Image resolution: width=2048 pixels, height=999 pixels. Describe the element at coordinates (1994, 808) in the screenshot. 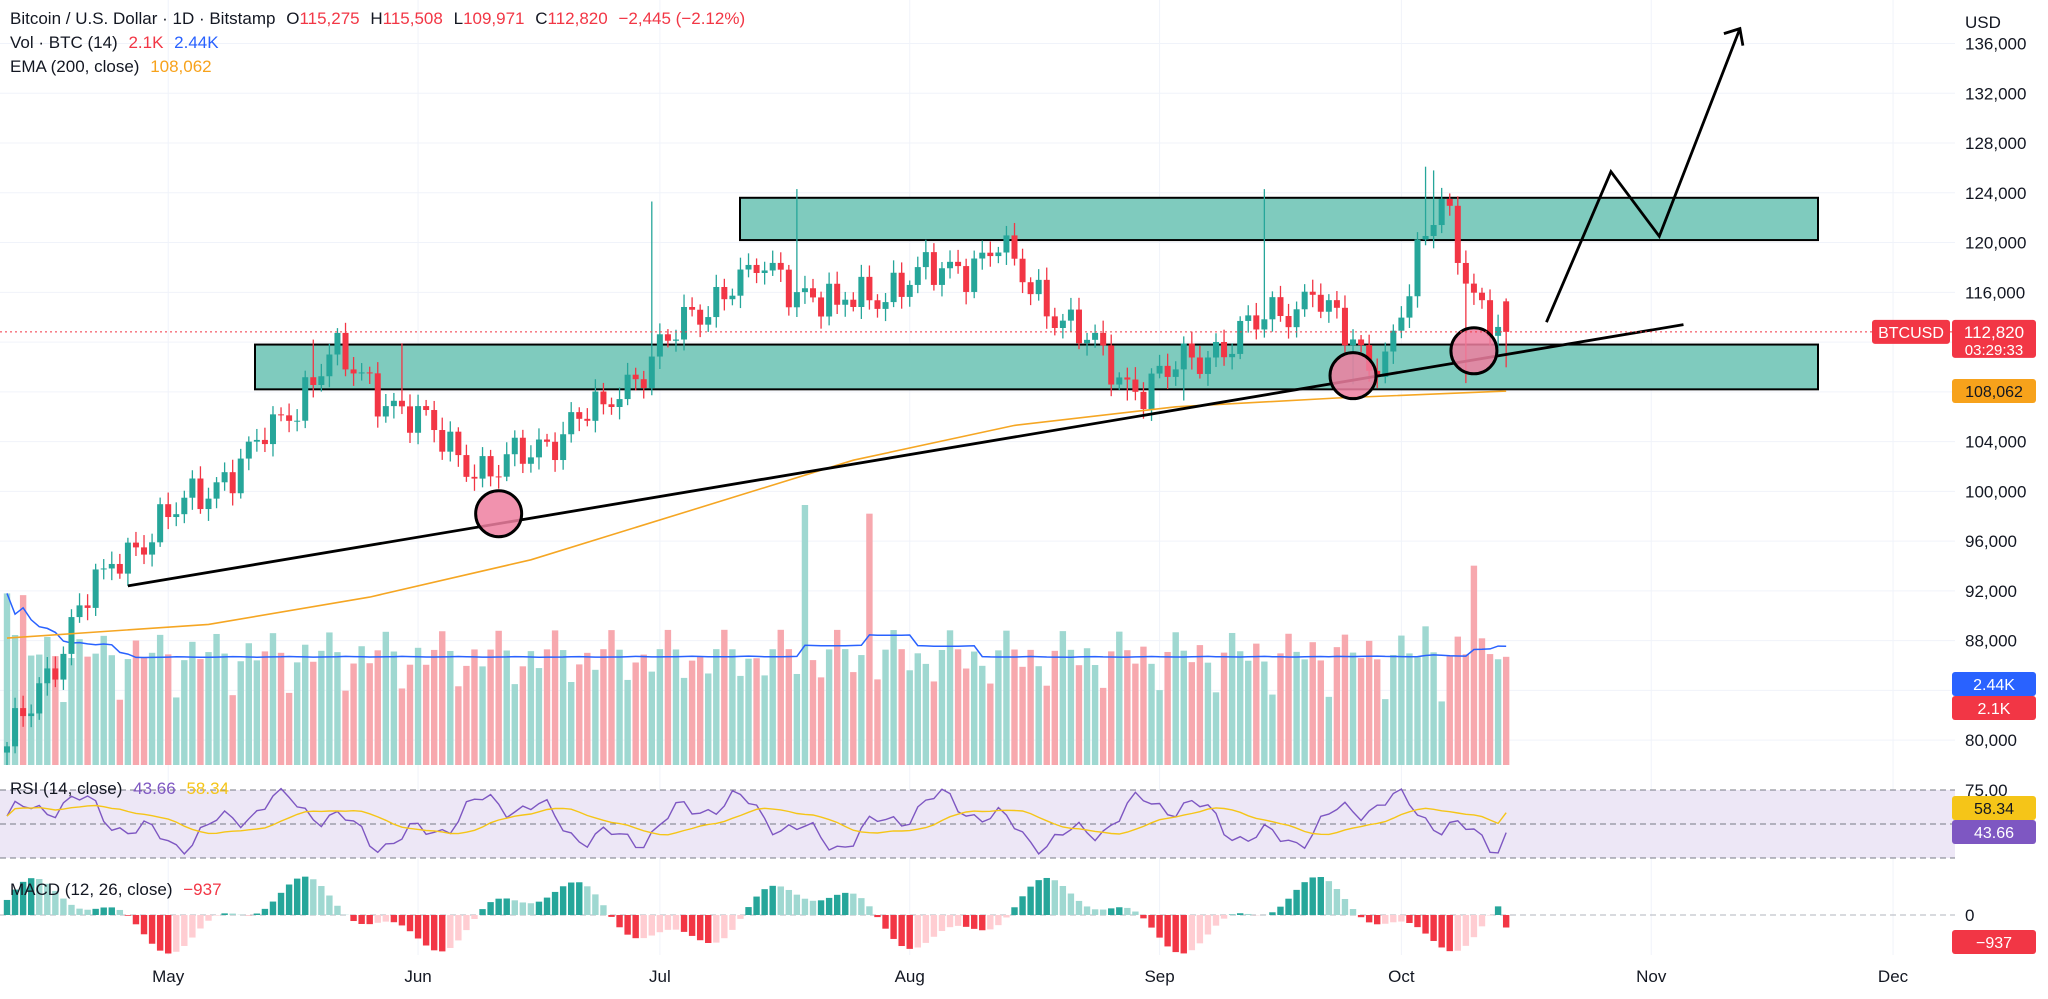

I see `rsi-ma-badge: 58.34` at that location.